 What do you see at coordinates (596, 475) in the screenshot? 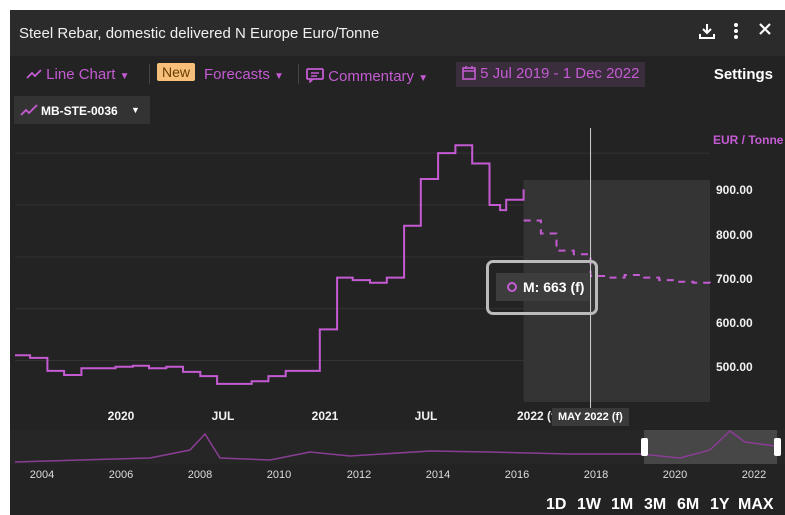
I see `navigator-tick: 2018` at bounding box center [596, 475].